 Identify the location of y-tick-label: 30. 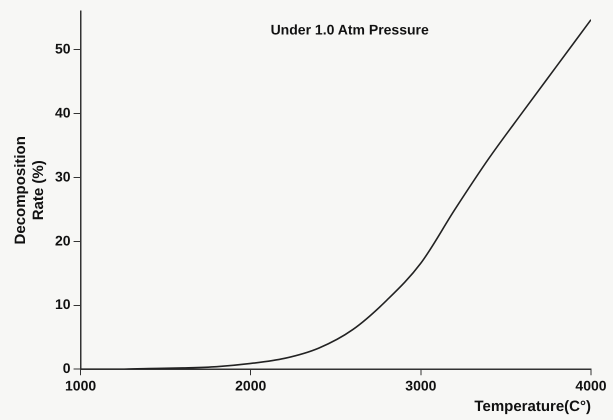
(62, 176).